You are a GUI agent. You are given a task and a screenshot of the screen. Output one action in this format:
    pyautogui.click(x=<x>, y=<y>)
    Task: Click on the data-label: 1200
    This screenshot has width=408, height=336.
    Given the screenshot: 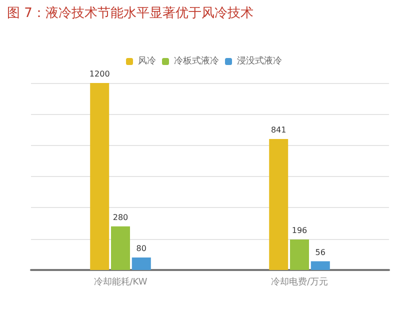 What is the action you would take?
    pyautogui.click(x=99, y=74)
    